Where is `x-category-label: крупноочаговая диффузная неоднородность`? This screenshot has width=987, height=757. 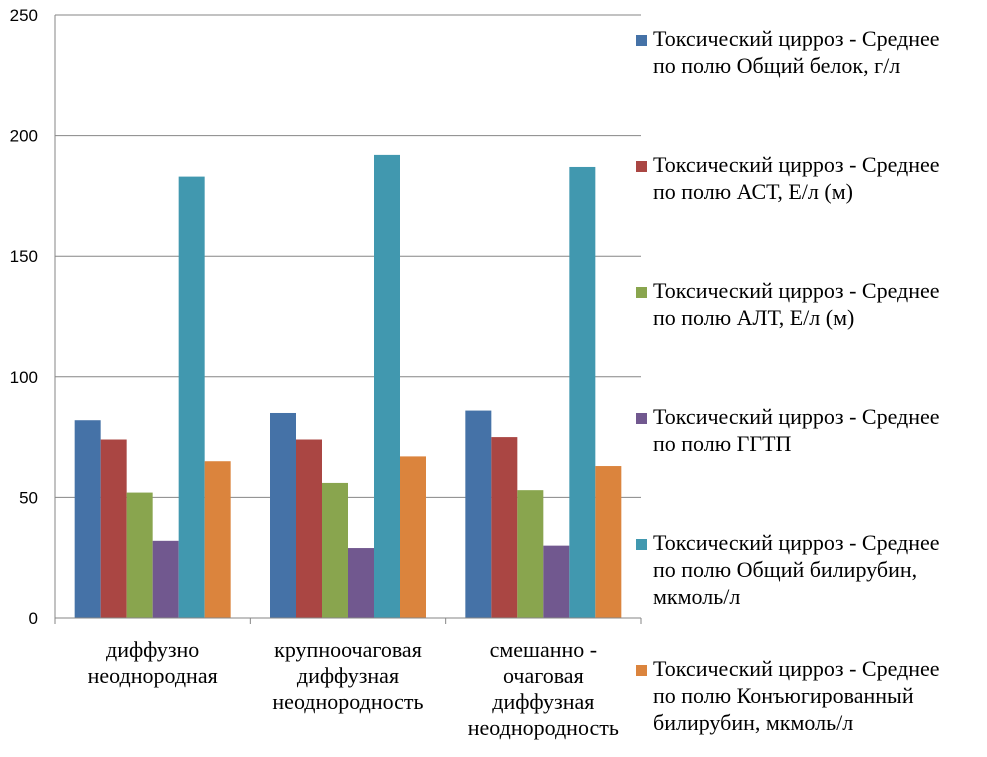 x-category-label: крупноочаговая диффузная неоднородность is located at coordinates (347, 675).